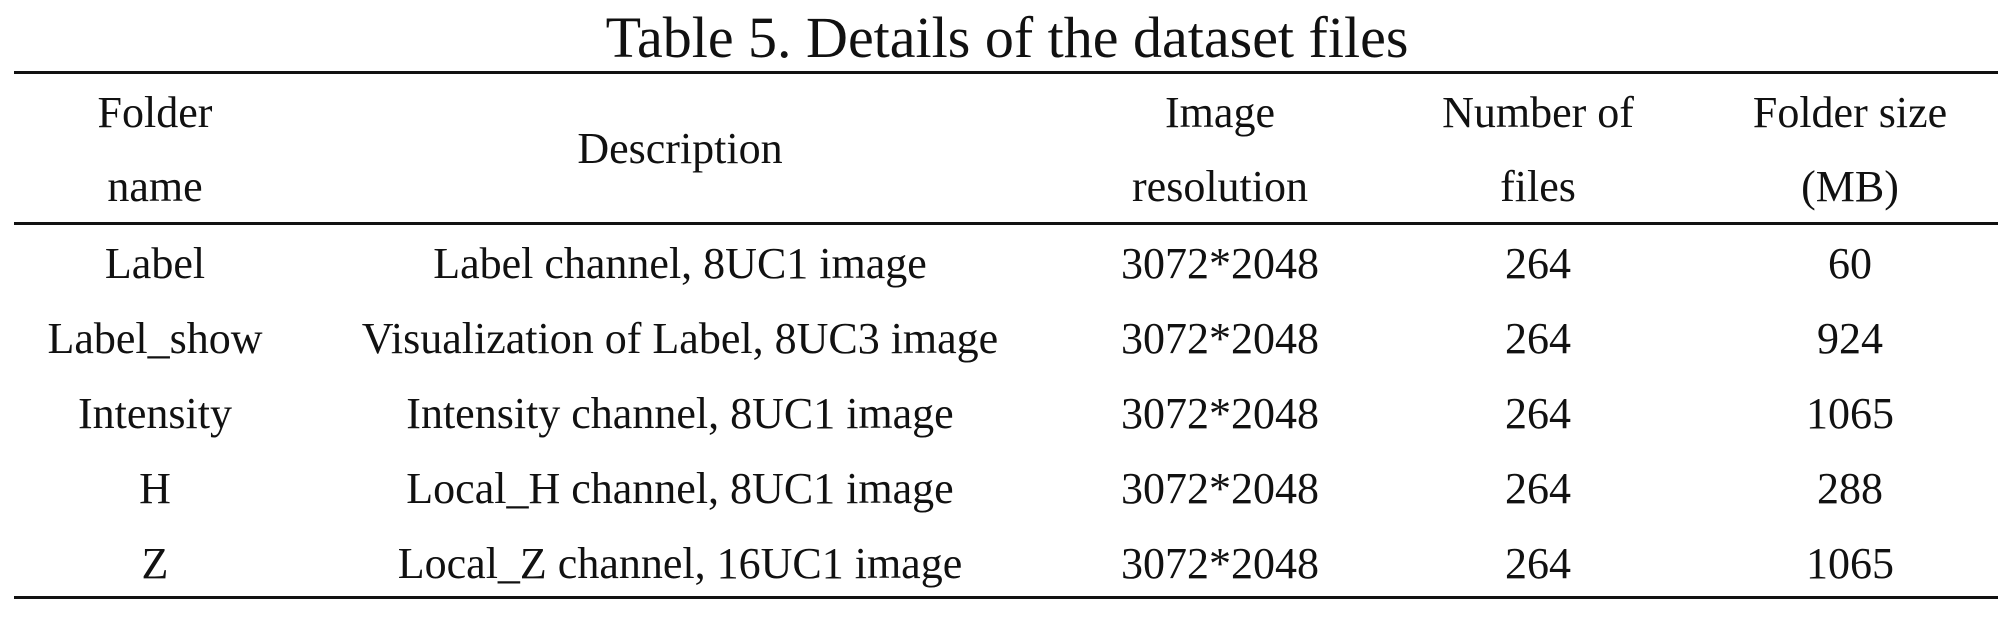 This screenshot has height=621, width=2014. Describe the element at coordinates (155, 186) in the screenshot. I see `header-folder-name-line2: name` at that location.